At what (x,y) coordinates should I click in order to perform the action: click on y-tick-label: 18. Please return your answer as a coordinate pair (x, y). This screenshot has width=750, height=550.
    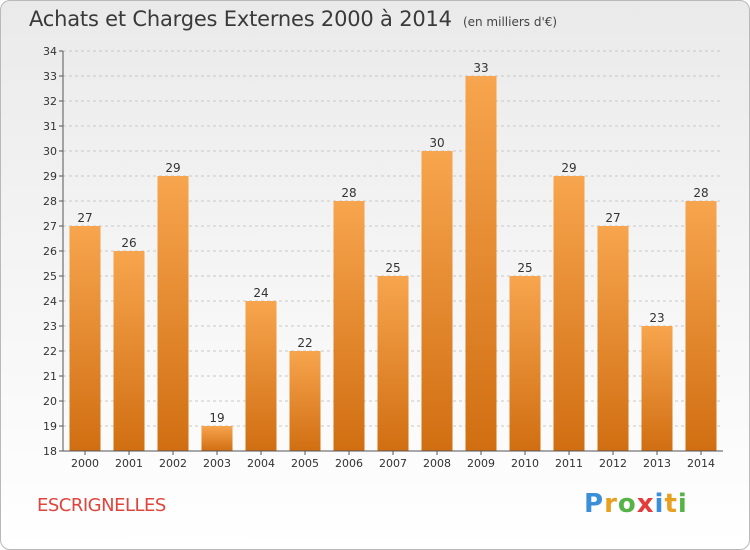
    Looking at the image, I should click on (50, 451).